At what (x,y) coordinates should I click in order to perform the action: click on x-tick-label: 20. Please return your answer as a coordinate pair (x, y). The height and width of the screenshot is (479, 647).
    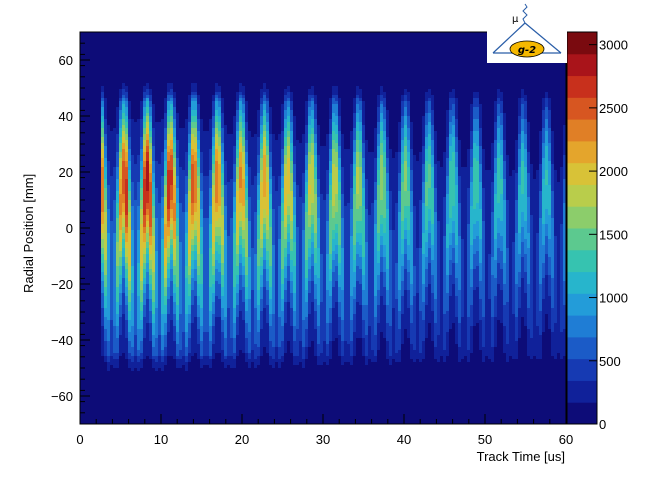
    Looking at the image, I should click on (242, 439).